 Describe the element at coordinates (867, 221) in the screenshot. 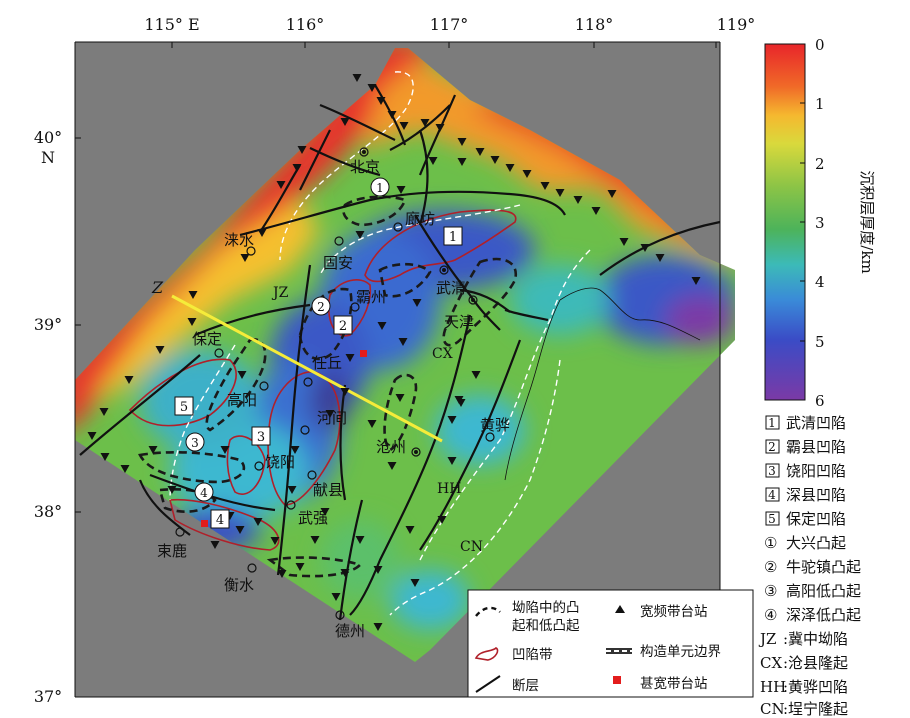

I see `colorbar-title: 沉积层厚度/km` at that location.